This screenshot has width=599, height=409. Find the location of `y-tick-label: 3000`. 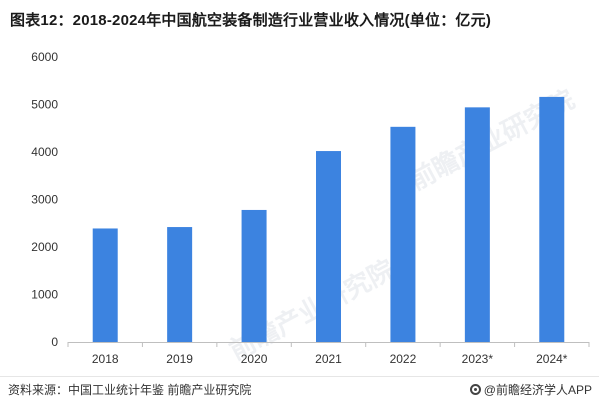

y-tick-label: 3000 is located at coordinates (44, 200).